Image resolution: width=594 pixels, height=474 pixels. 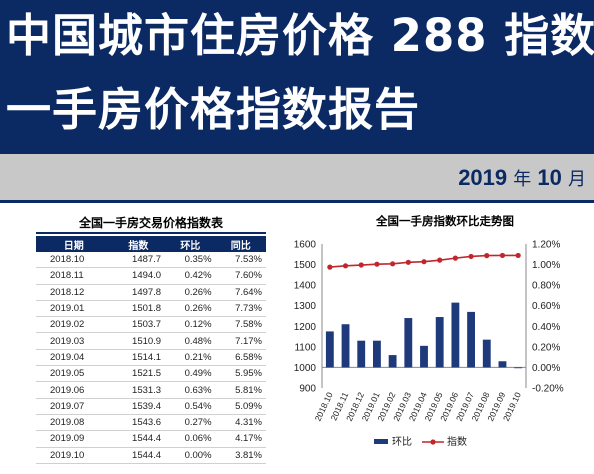 I want to click on left-tick-label: 1100, so click(x=305, y=347).